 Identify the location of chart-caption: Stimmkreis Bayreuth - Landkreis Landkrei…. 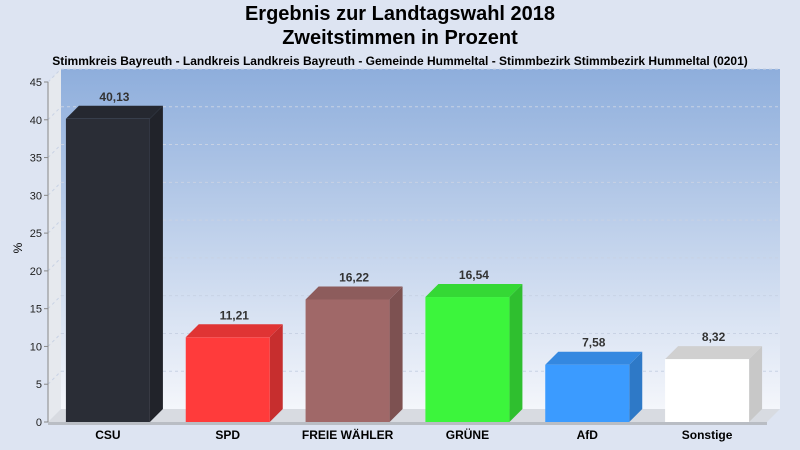
(400, 61).